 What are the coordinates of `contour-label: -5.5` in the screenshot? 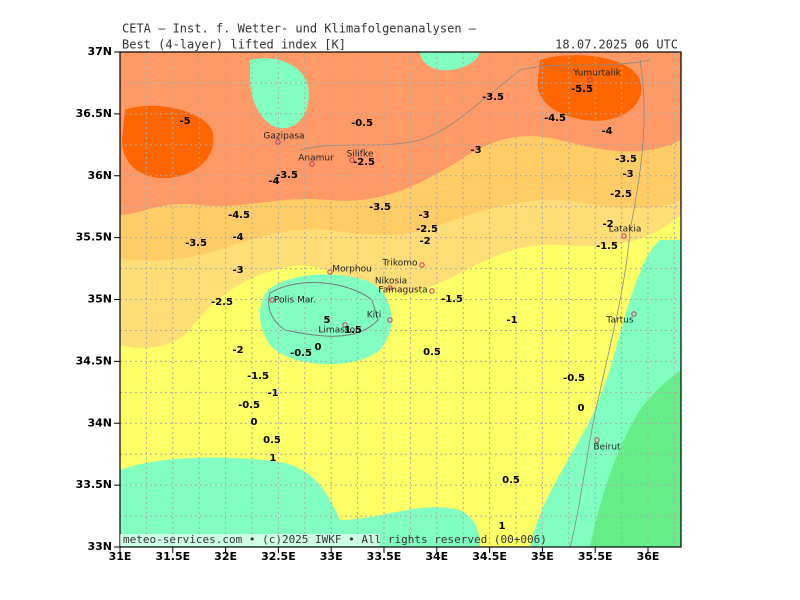 It's located at (582, 89).